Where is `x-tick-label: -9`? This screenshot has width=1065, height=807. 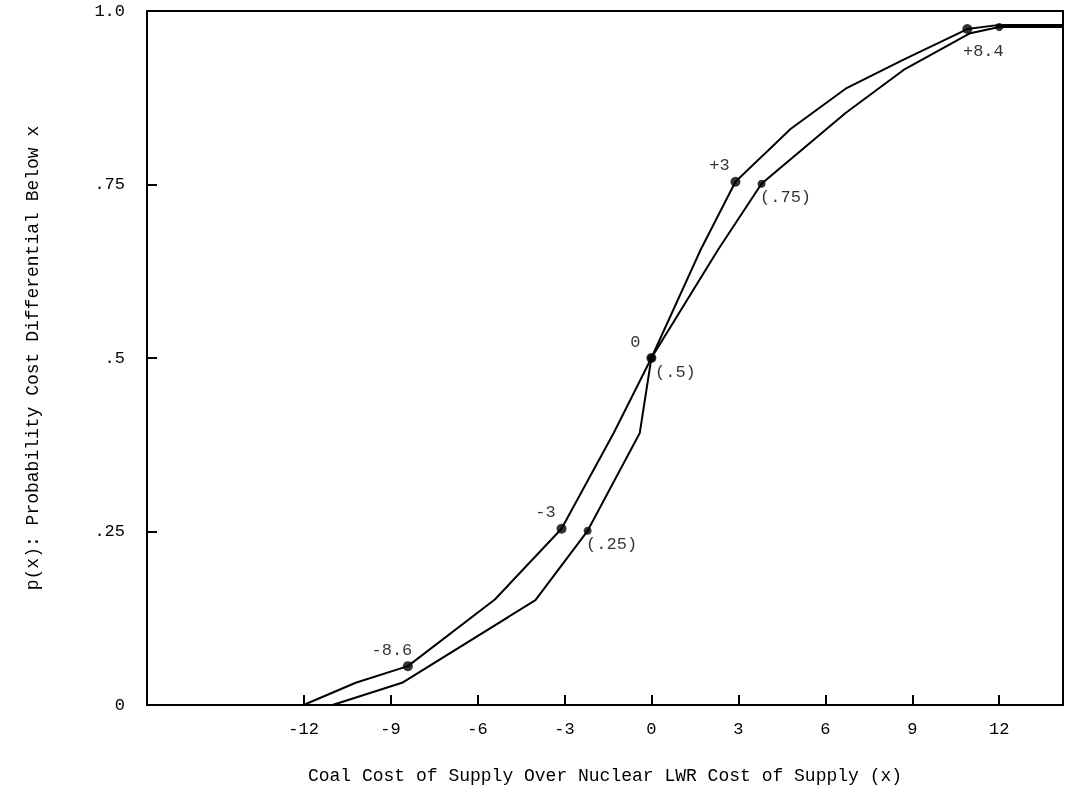
x-tick-label: -9 is located at coordinates (390, 729).